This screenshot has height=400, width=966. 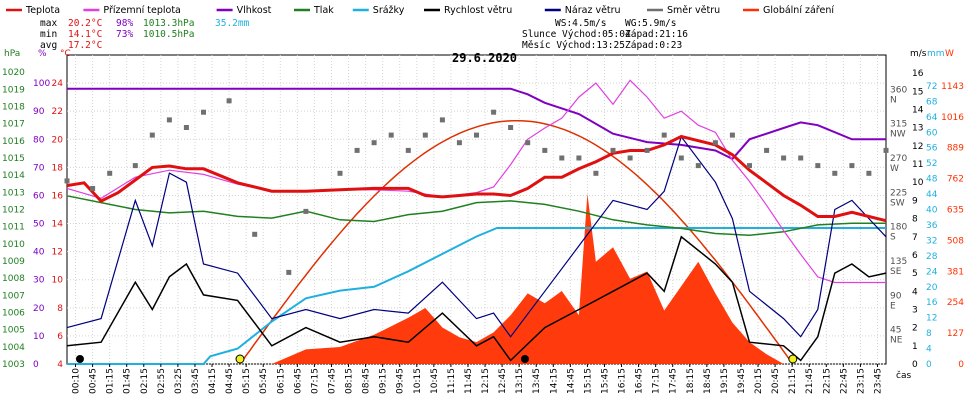 I want to click on x-tick-label: 20:15, so click(x=759, y=381).